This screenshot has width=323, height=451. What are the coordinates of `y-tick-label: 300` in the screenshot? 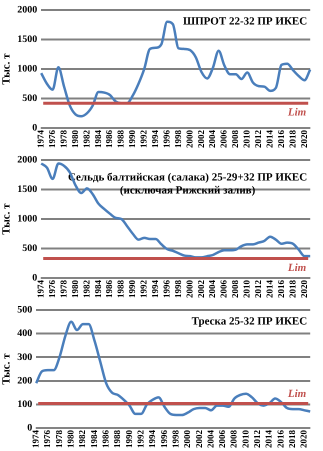 It's located at (24, 357).